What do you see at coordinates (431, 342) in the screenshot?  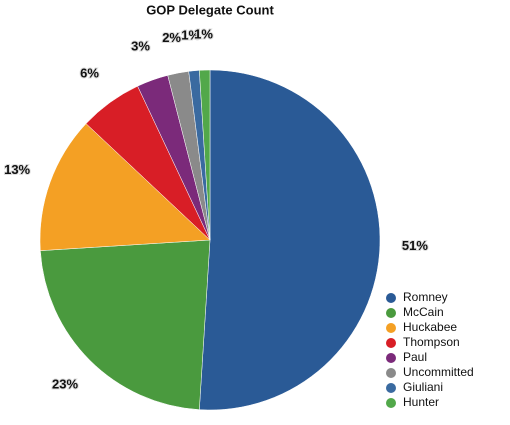 I see `legend-label: Thompson` at bounding box center [431, 342].